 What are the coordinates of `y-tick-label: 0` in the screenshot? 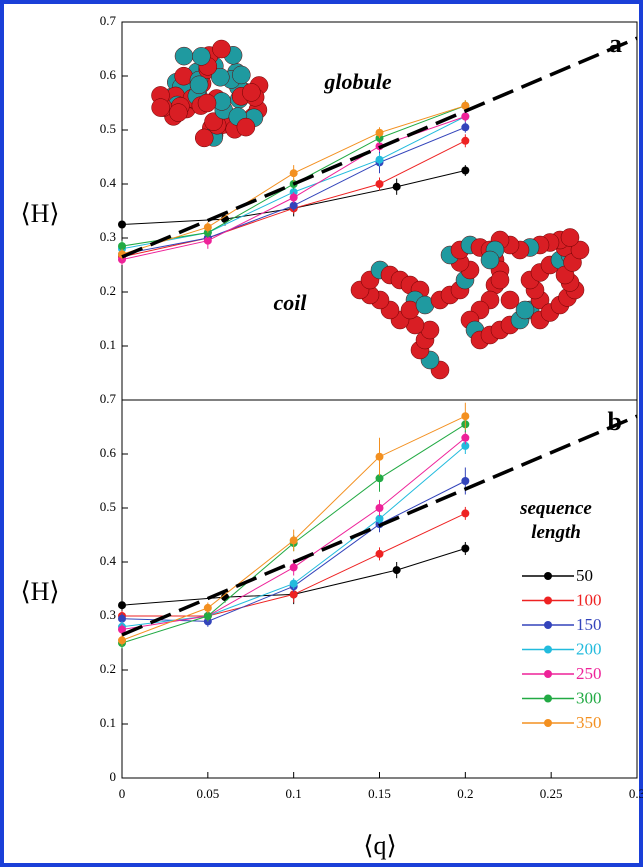 It's located at (113, 776).